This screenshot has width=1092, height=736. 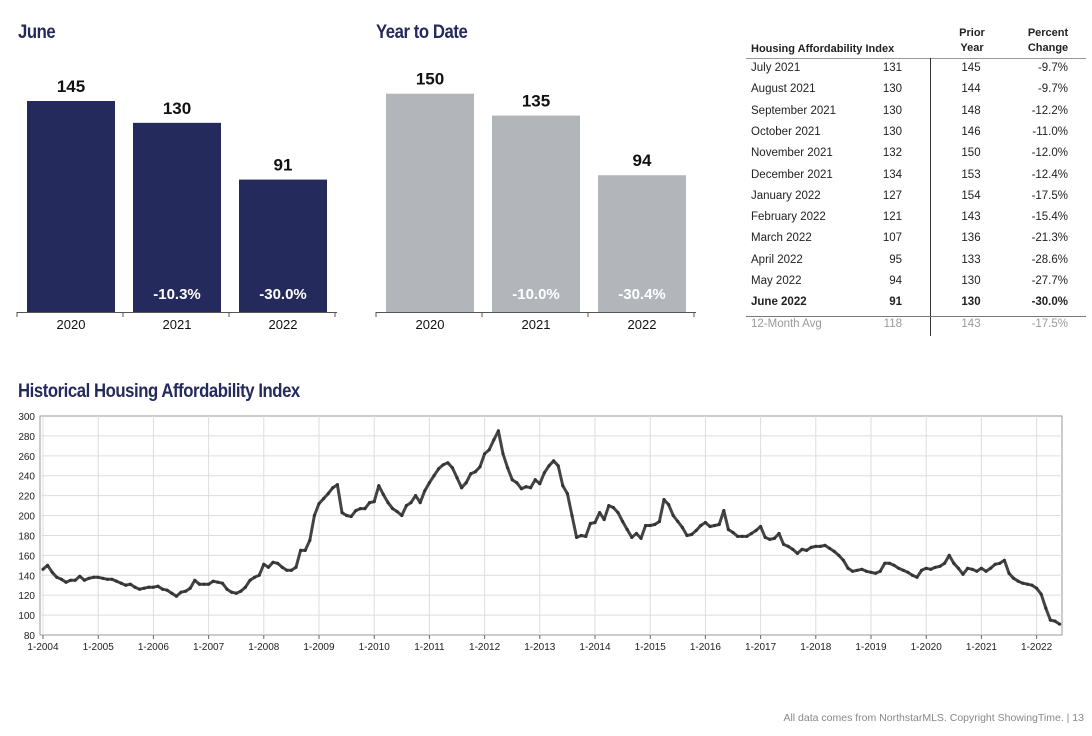 What do you see at coordinates (930, 197) in the screenshot?
I see `table-column-divider` at bounding box center [930, 197].